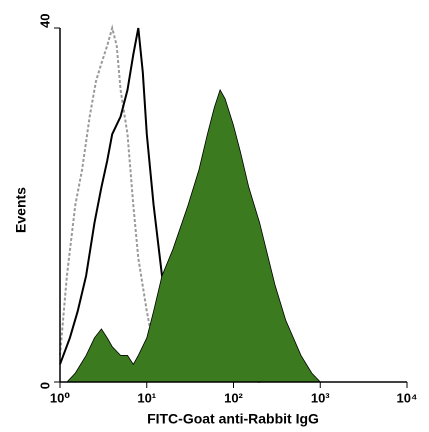 The image size is (429, 432). Describe the element at coordinates (233, 397) in the screenshot. I see `x-tick-label: 10²` at that location.